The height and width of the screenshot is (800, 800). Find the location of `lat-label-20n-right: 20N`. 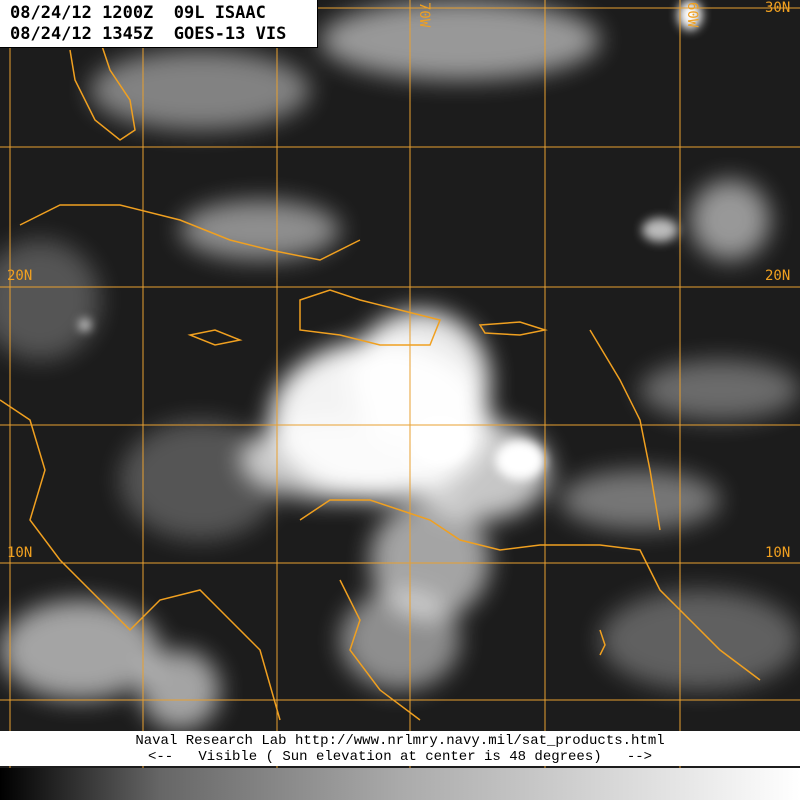

lat-label-20n-right: 20N is located at coordinates (778, 276).